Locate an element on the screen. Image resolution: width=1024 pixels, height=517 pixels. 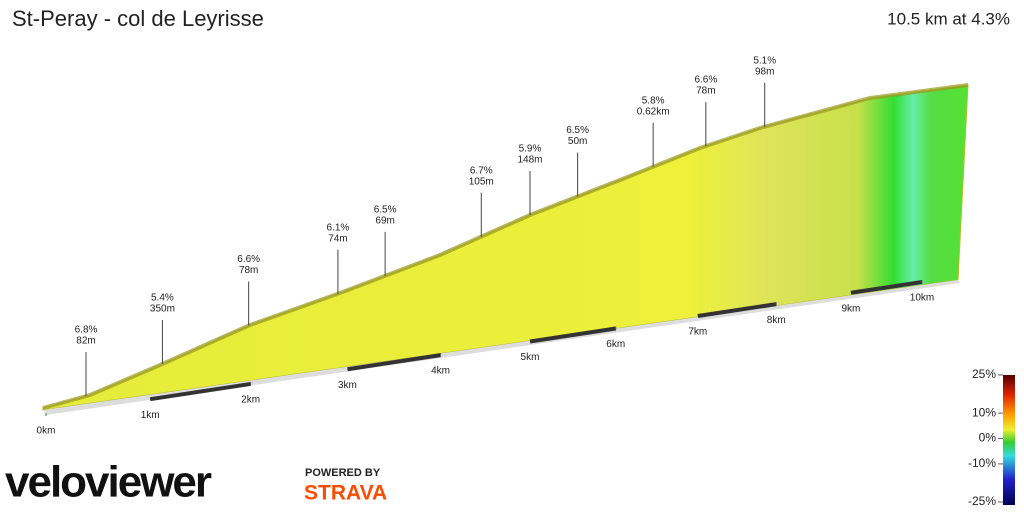
annotation-grade: 5.9% is located at coordinates (530, 149).